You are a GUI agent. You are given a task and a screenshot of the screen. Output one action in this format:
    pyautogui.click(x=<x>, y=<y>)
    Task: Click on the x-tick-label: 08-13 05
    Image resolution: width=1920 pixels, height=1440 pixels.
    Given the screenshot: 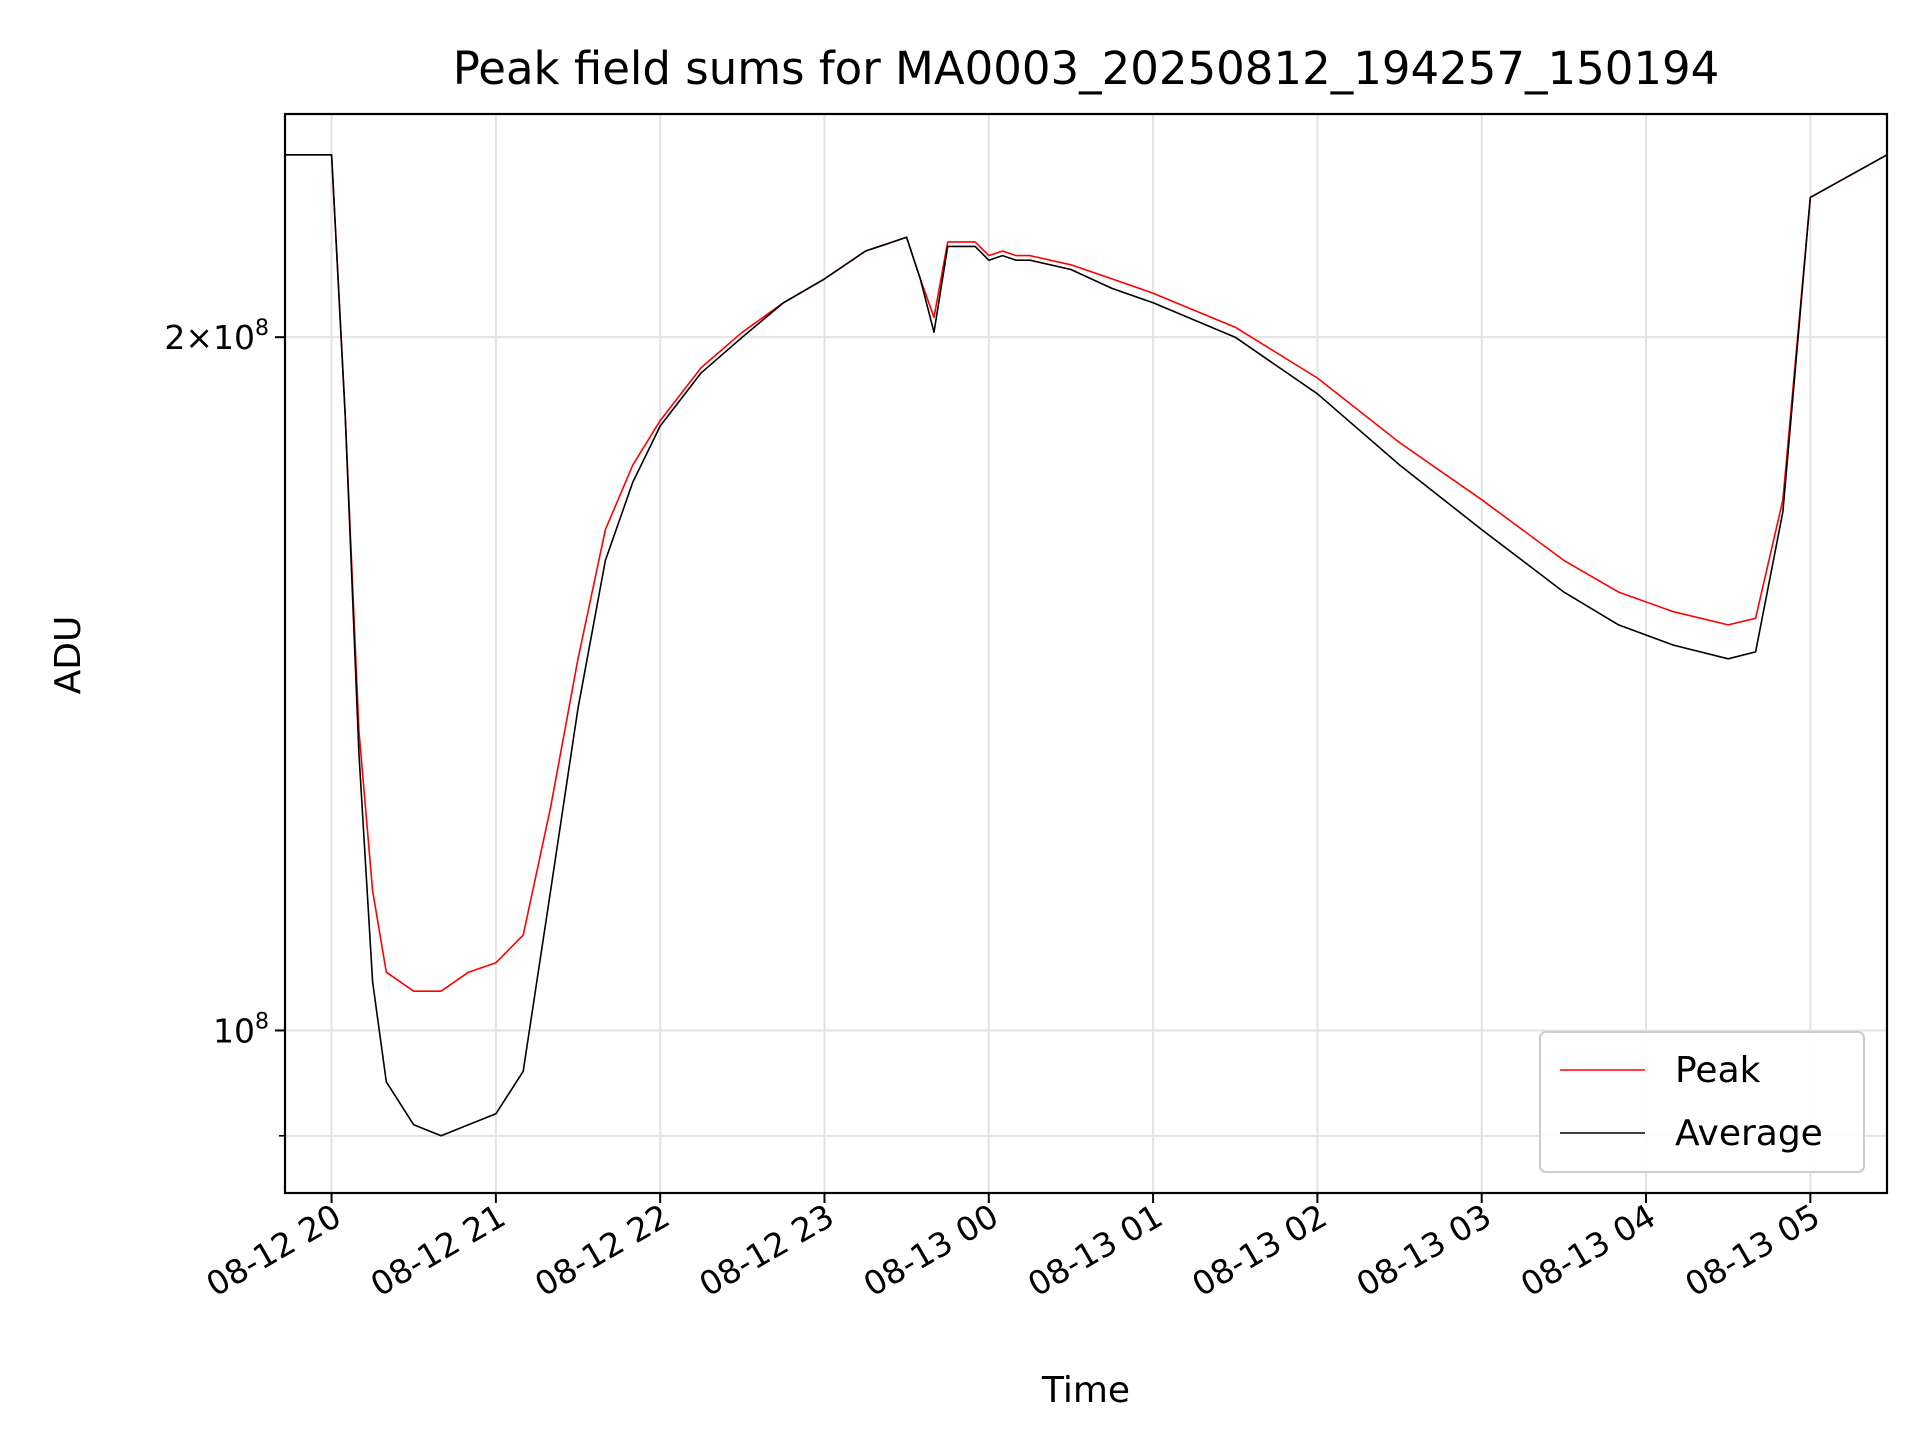 What is the action you would take?
    pyautogui.click(x=1752, y=1250)
    